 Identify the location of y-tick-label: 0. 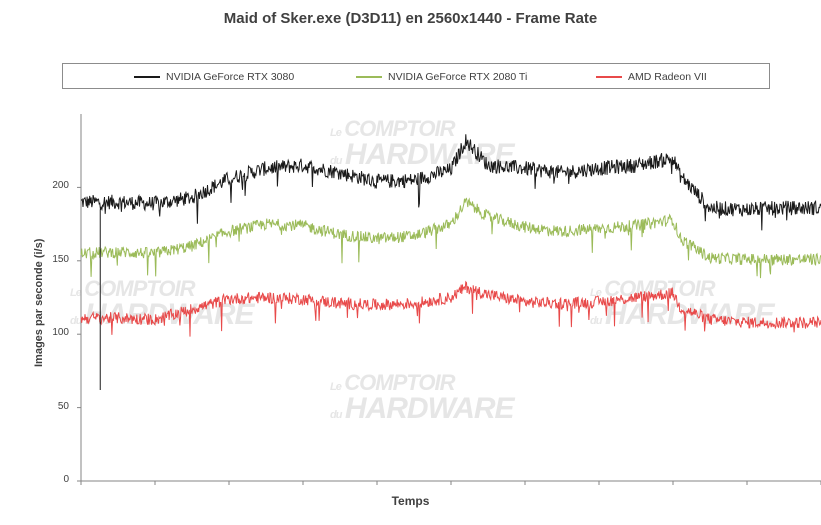
(66, 479).